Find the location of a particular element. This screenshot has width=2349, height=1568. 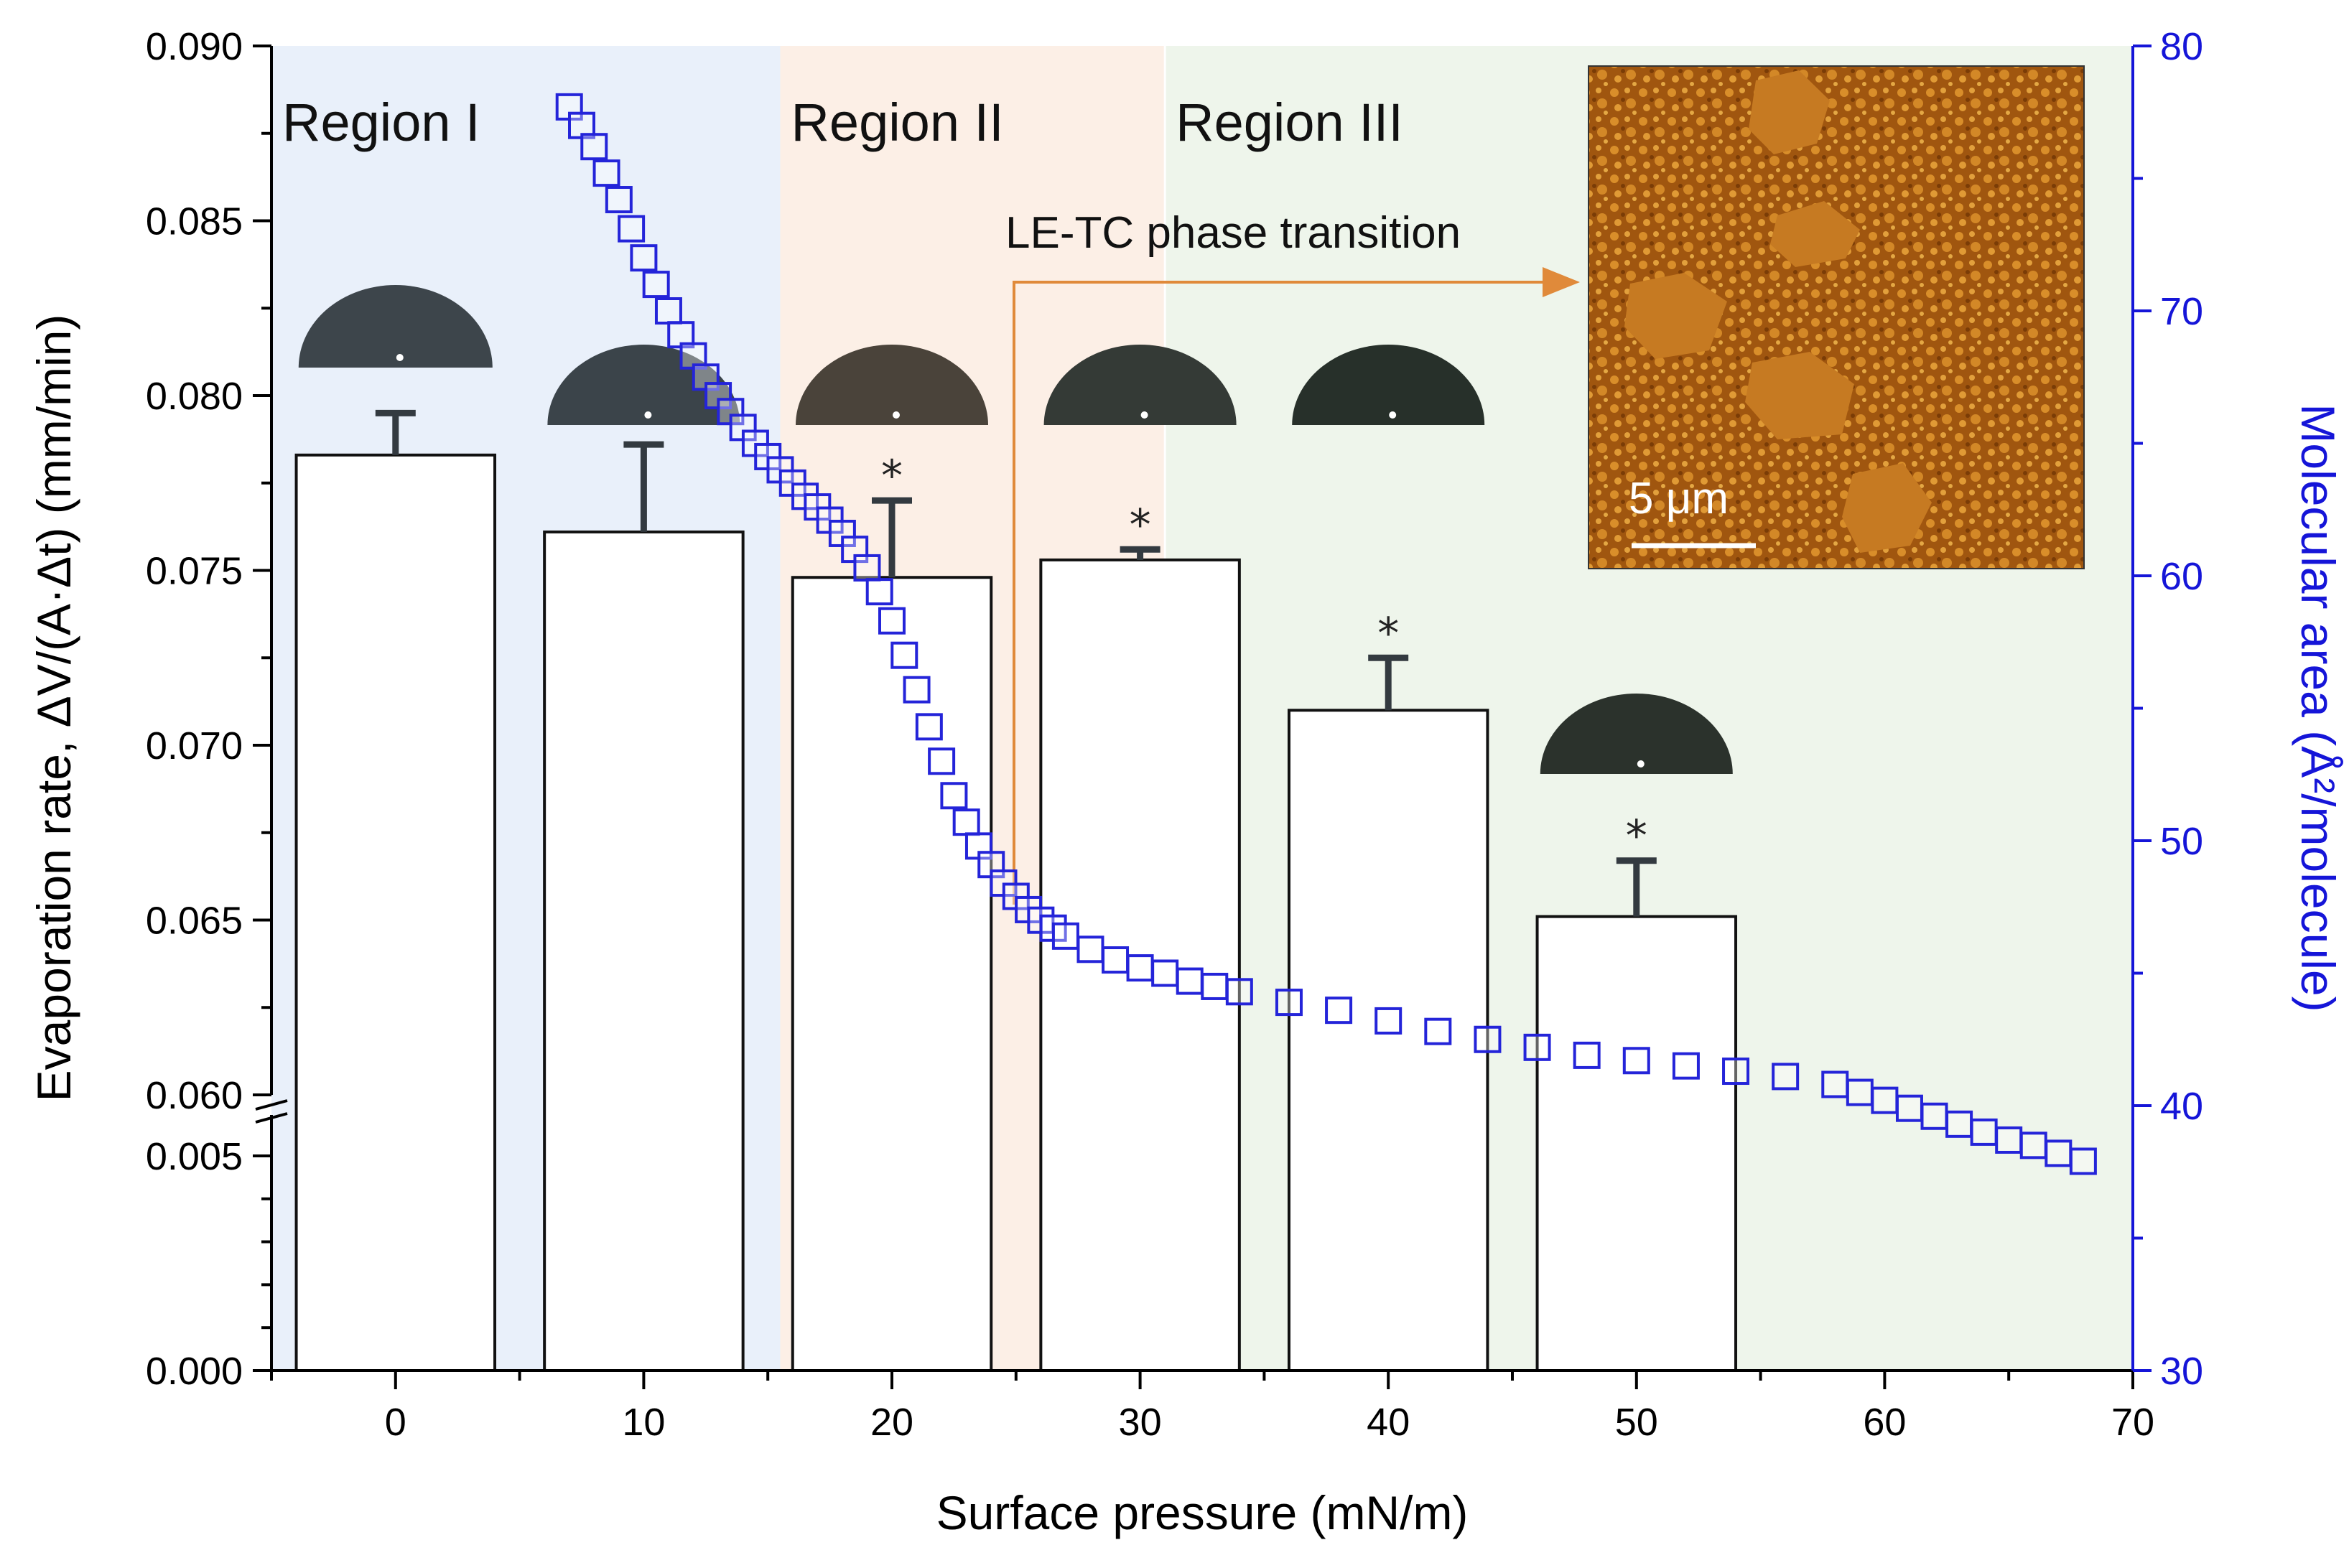

phase-transition-annotation: LE-TC phase transition is located at coordinates (1293, 556).